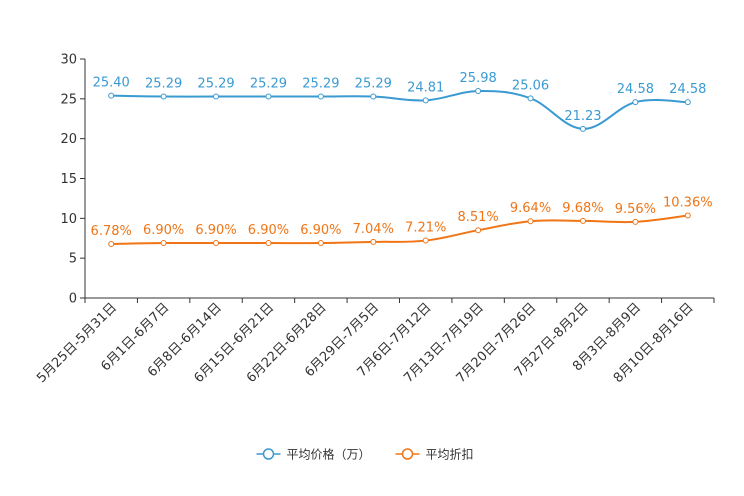 The image size is (744, 496). What do you see at coordinates (111, 231) in the screenshot?
I see `data-label: 6.78%` at bounding box center [111, 231].